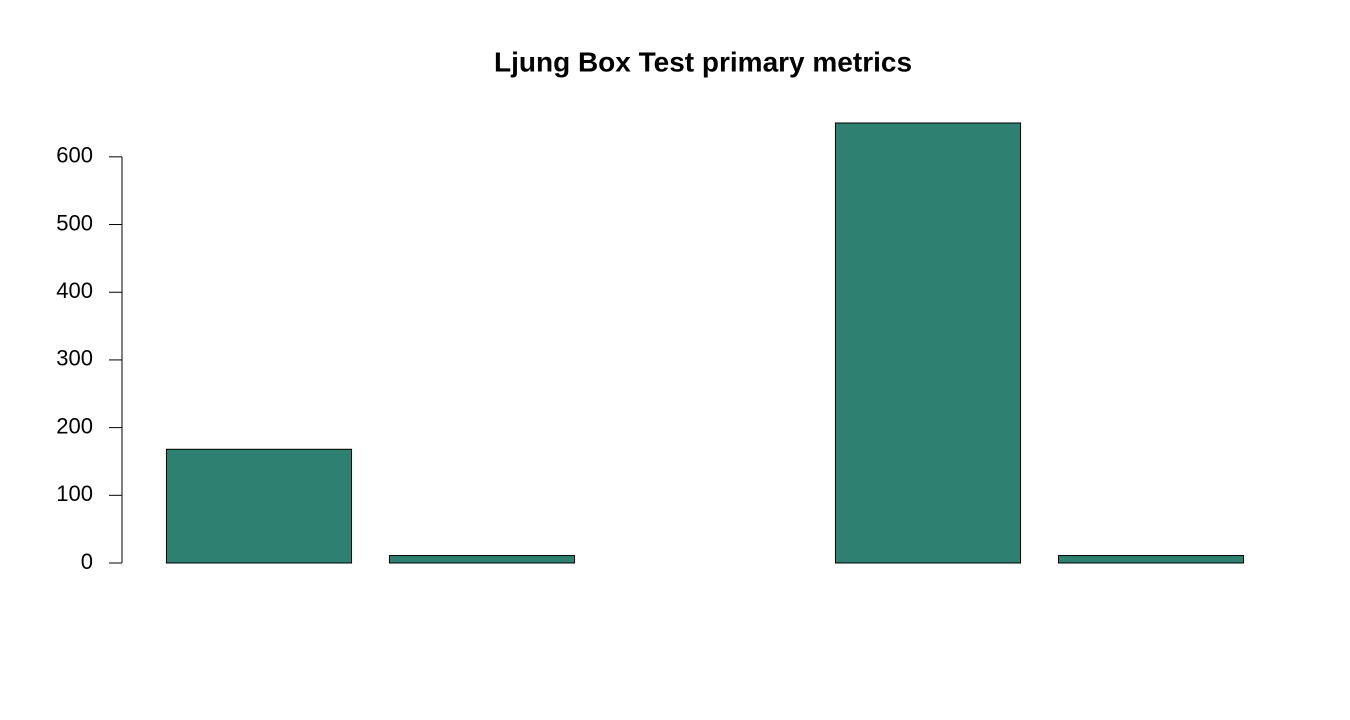 The width and height of the screenshot is (1350, 720). What do you see at coordinates (703, 61) in the screenshot?
I see `chart-title: Ljung Box Test primary metrics` at bounding box center [703, 61].